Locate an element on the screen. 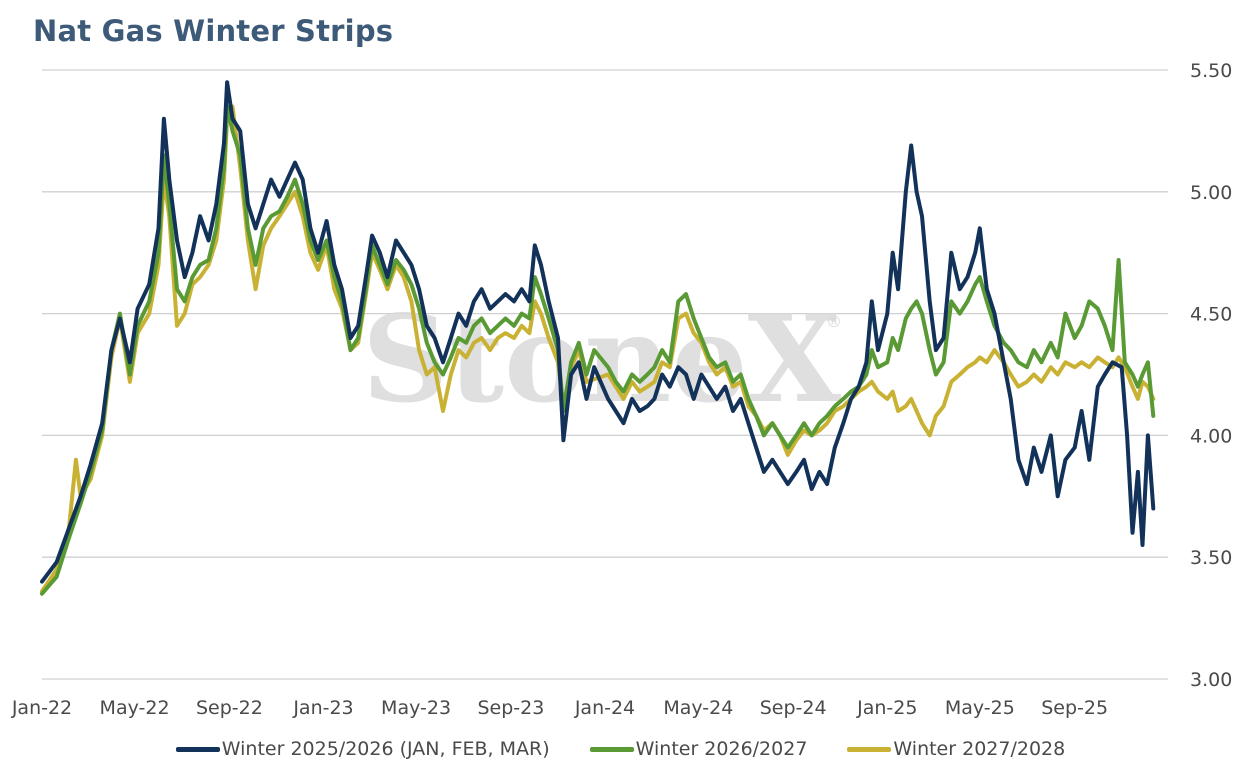  legend-label: Winter 2025/2026 (JAN, FEB, MAR) is located at coordinates (385, 749).